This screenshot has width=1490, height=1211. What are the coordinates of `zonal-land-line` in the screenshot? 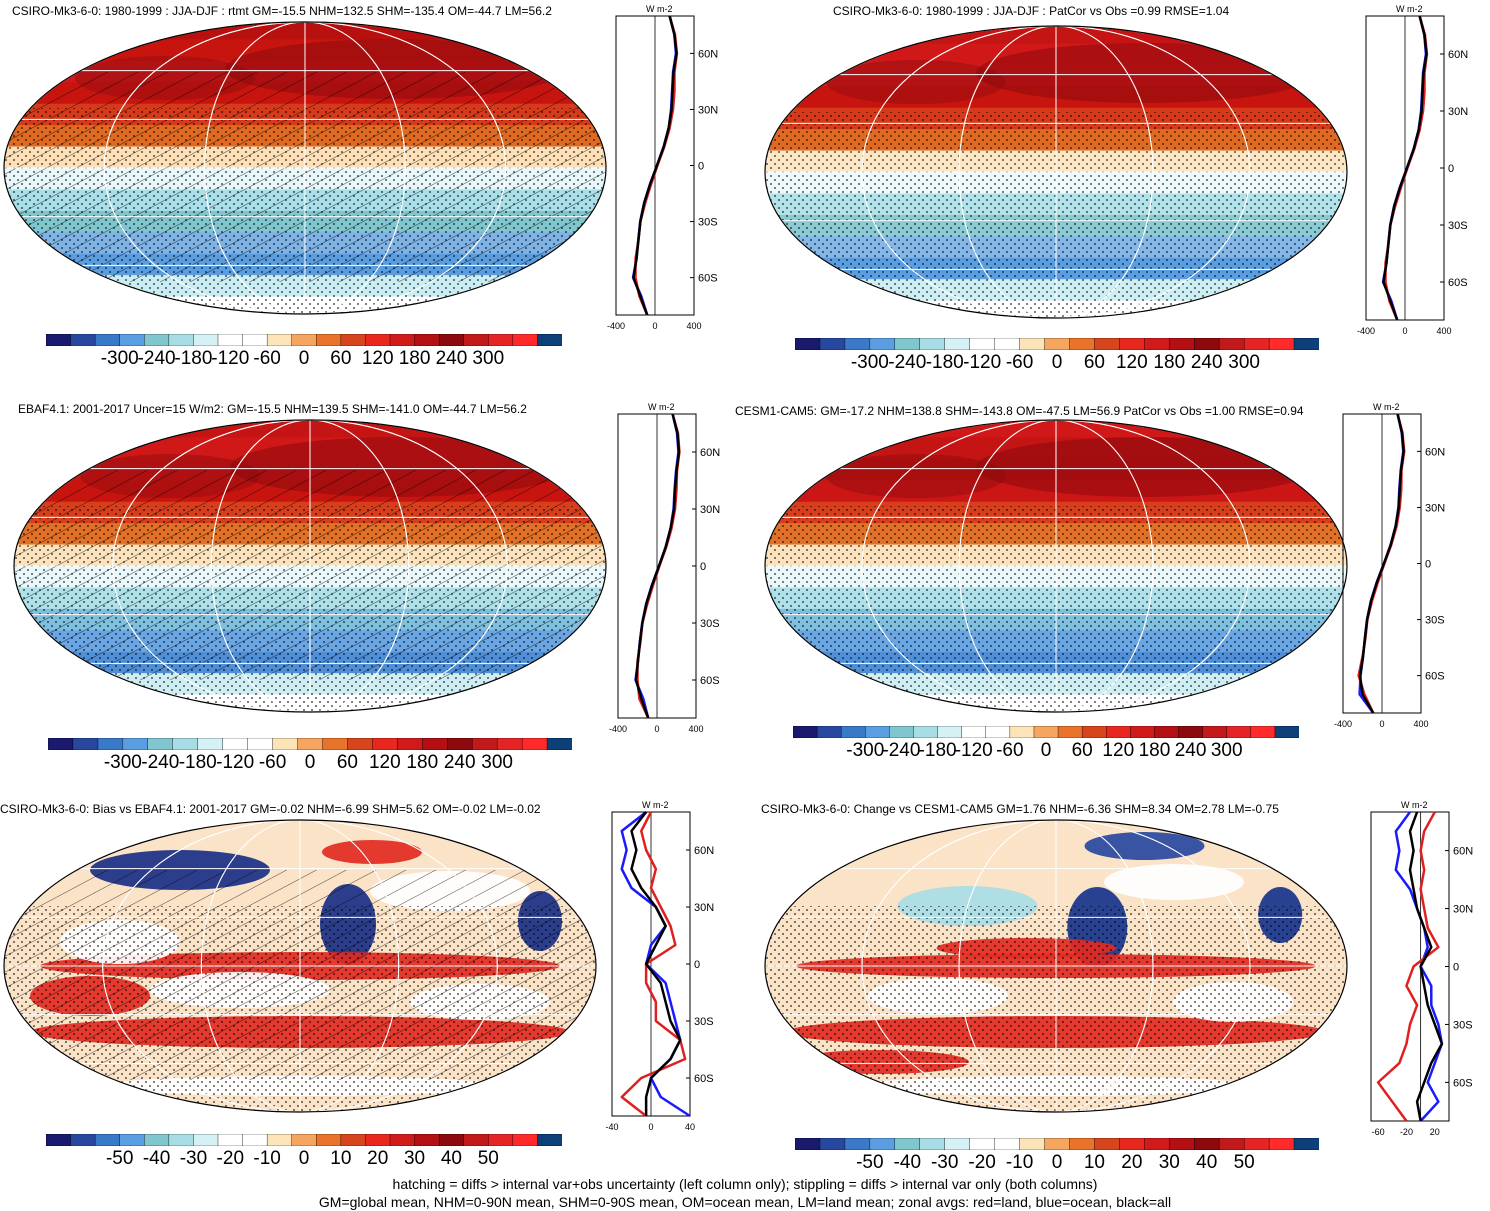 It's located at (653, 964).